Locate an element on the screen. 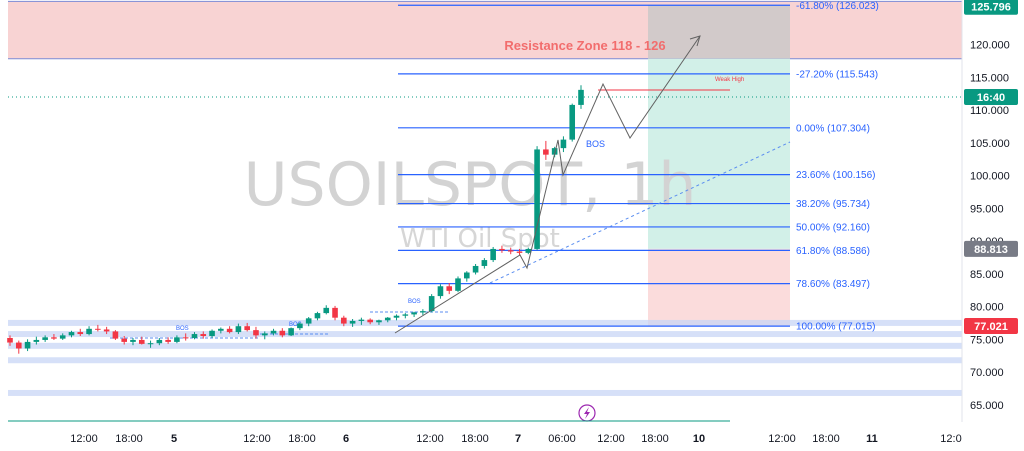 This screenshot has height=451, width=1024. x-tick-7: 18:00 is located at coordinates (475, 439).